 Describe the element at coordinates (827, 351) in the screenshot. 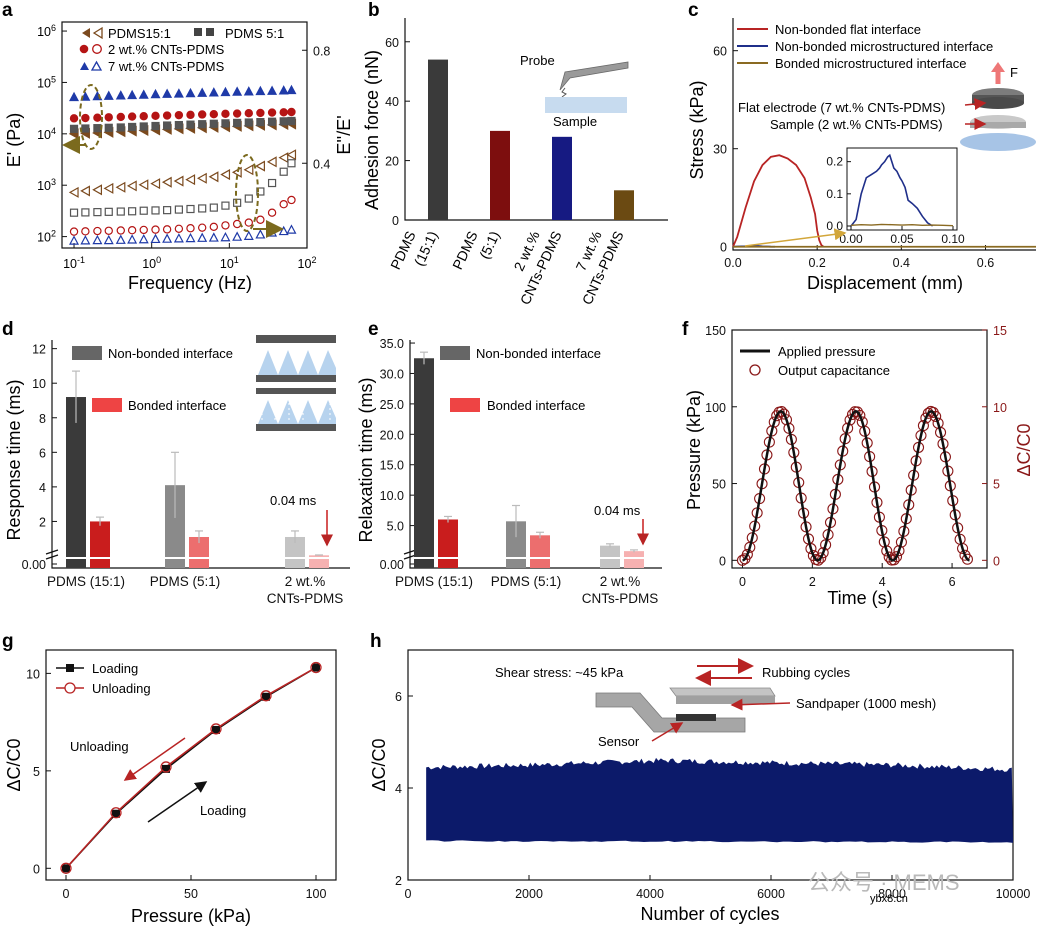

I see `legend-f-pressure: Applied pressure` at that location.